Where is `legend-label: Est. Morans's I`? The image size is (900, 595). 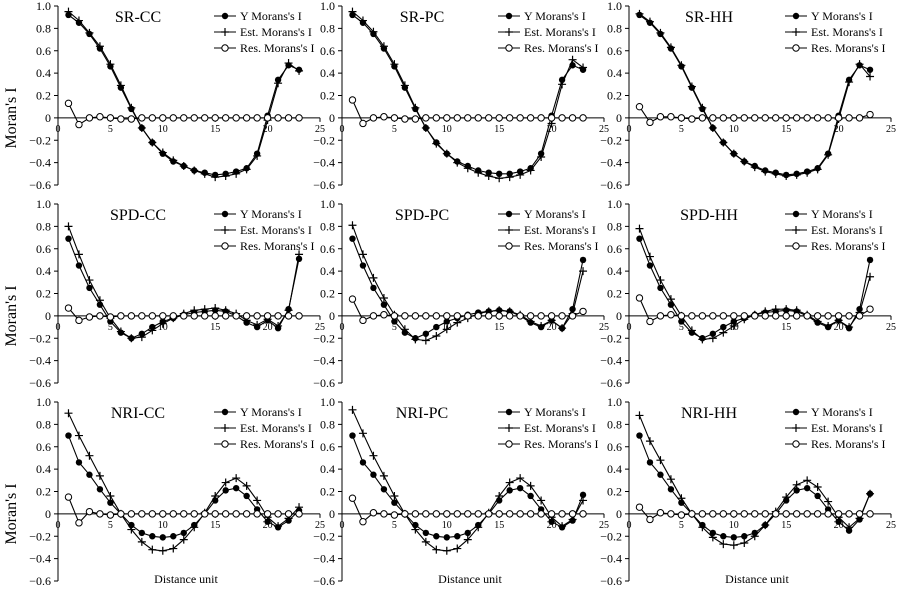
legend-label: Est. Morans's I is located at coordinates (847, 230).